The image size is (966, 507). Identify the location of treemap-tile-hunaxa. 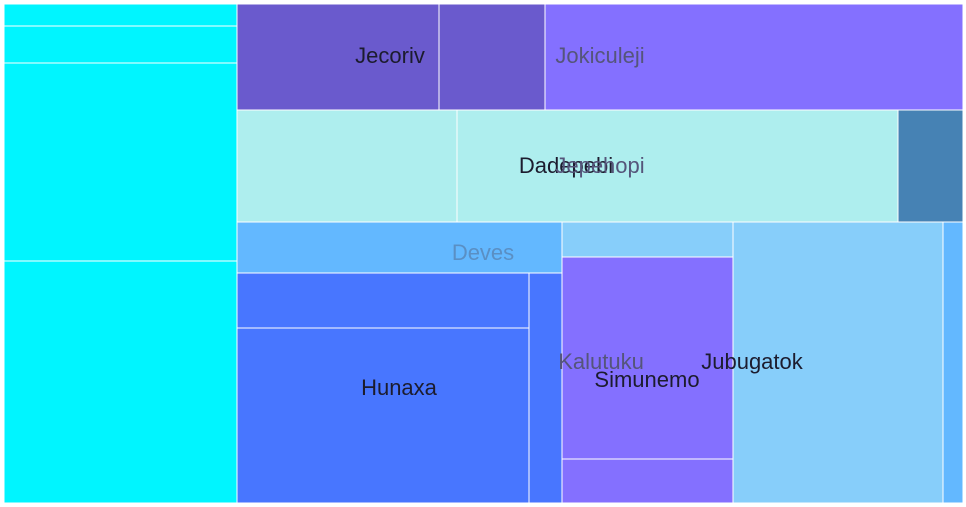
(383, 415).